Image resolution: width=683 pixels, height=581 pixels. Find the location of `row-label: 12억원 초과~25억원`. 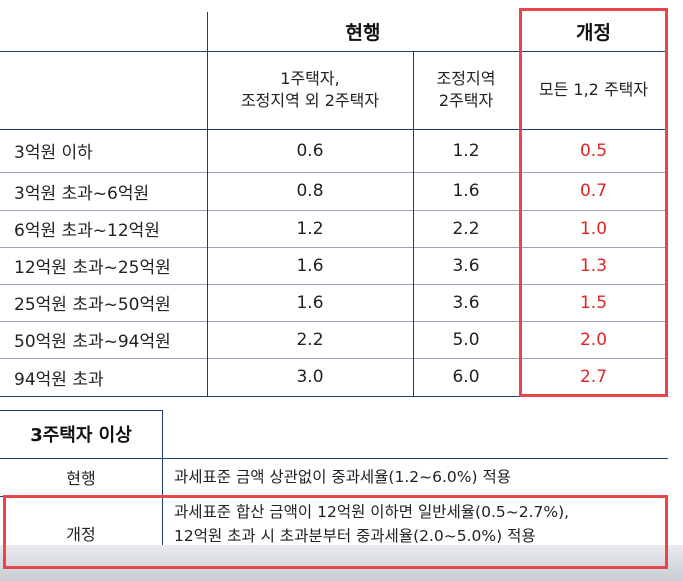

row-label: 12억원 초과~25억원 is located at coordinates (92, 268).